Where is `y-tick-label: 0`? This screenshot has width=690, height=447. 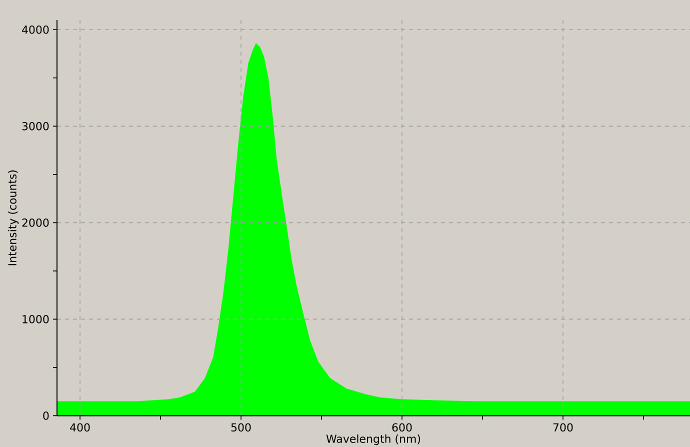
y-tick-label: 0 is located at coordinates (46, 416).